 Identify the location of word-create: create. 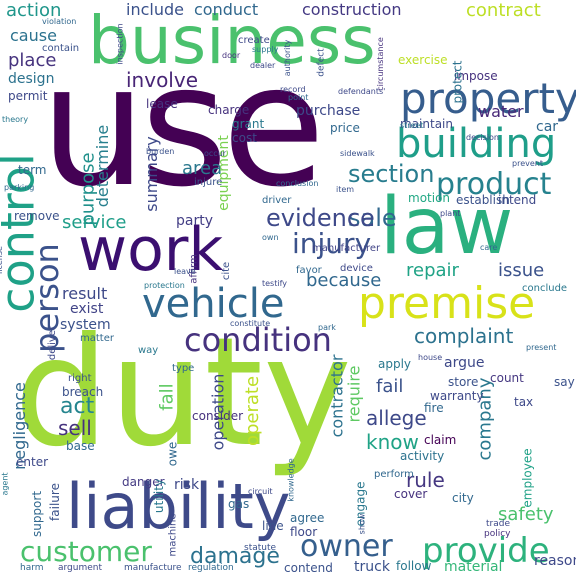
(254, 40).